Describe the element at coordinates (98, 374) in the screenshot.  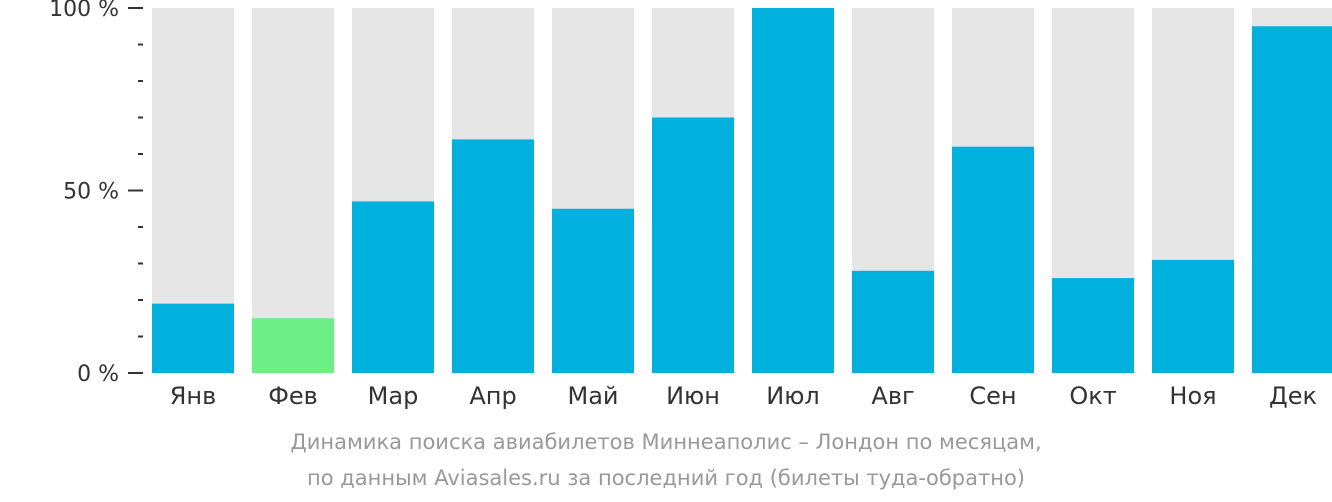
I see `y-tick-label: 0 %` at that location.